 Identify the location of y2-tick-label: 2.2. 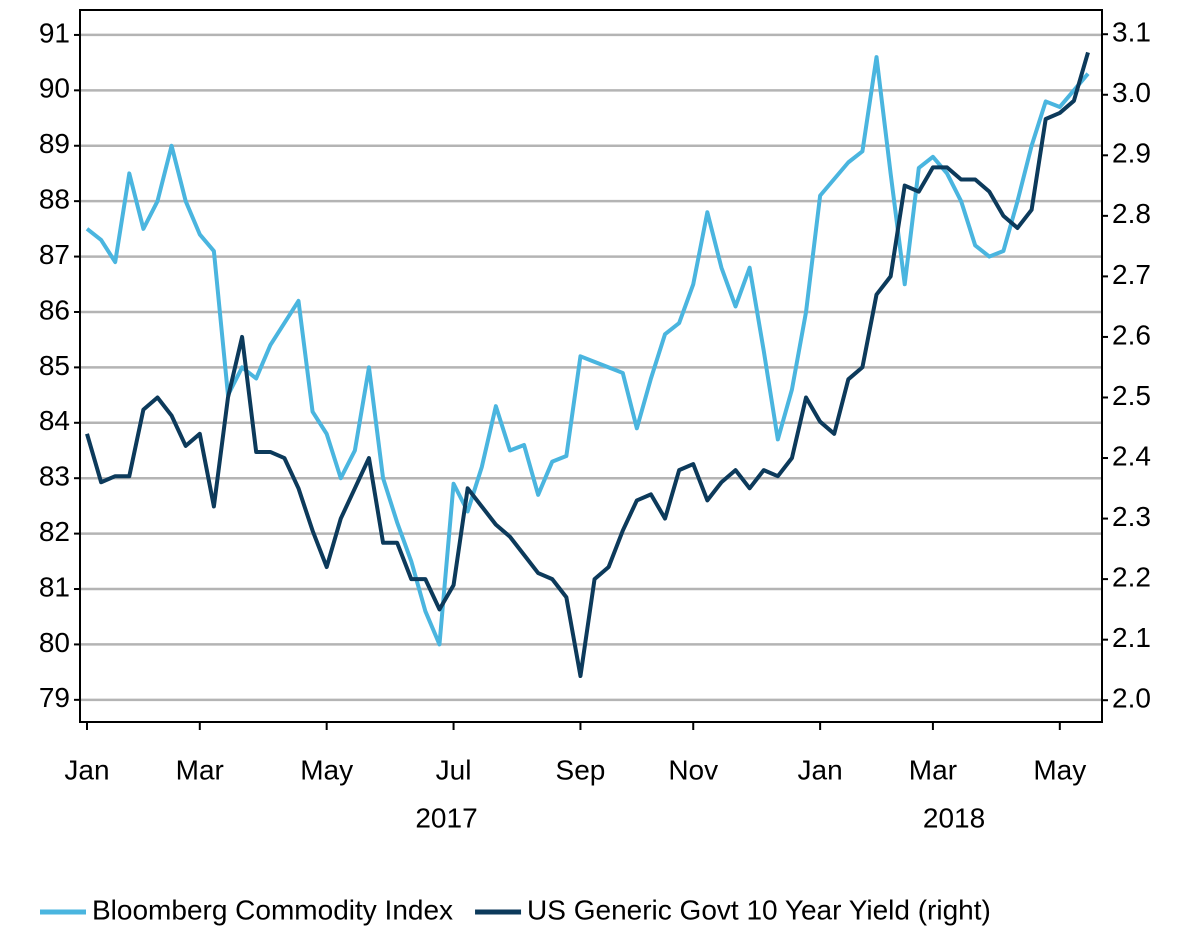
(1131, 577).